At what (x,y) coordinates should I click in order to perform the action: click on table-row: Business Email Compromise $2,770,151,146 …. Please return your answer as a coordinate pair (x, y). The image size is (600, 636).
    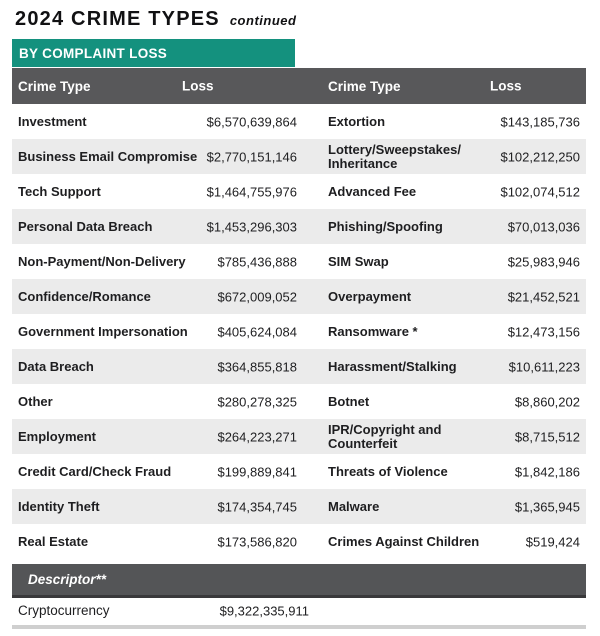
    Looking at the image, I should click on (299, 156).